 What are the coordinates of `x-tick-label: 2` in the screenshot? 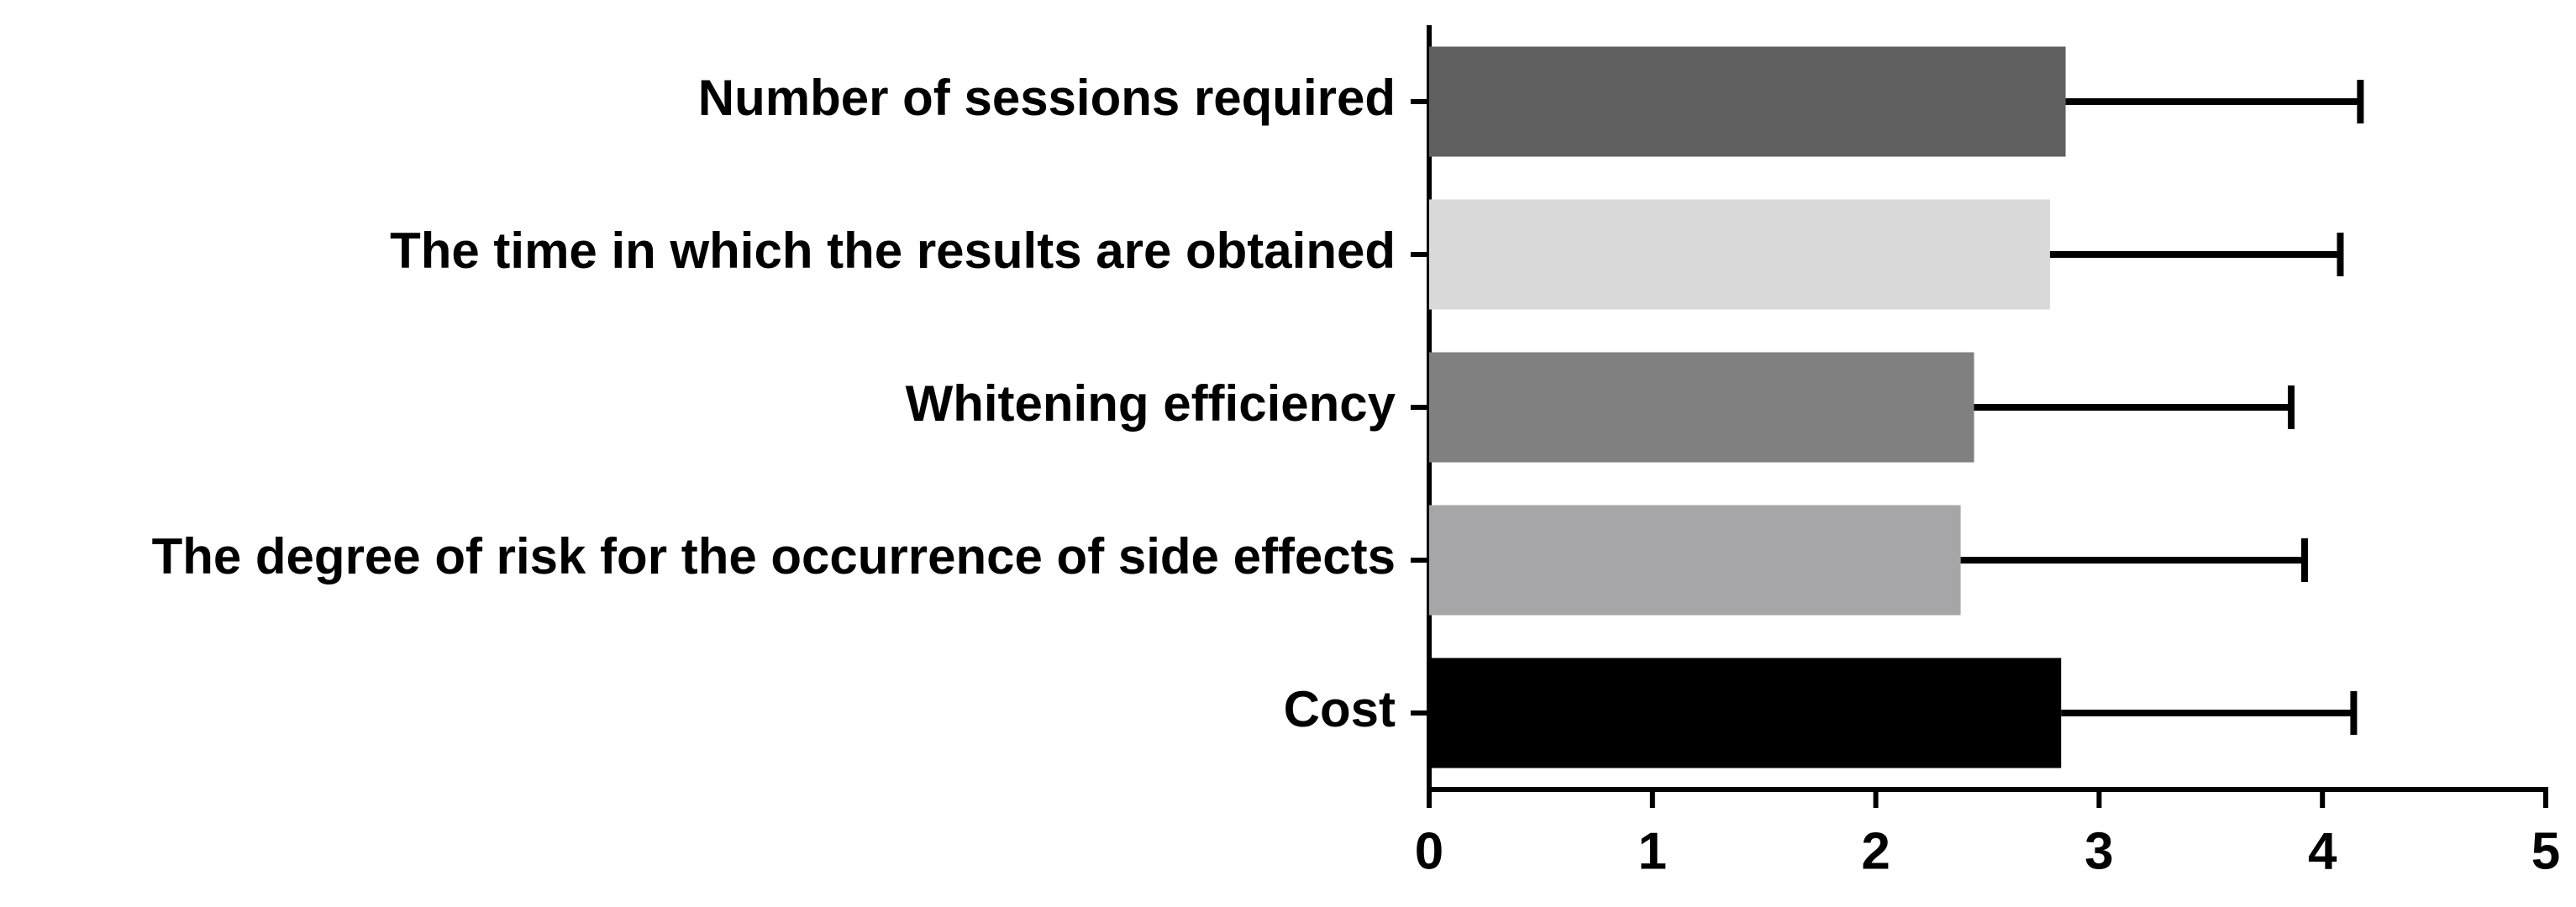 It's located at (1875, 851).